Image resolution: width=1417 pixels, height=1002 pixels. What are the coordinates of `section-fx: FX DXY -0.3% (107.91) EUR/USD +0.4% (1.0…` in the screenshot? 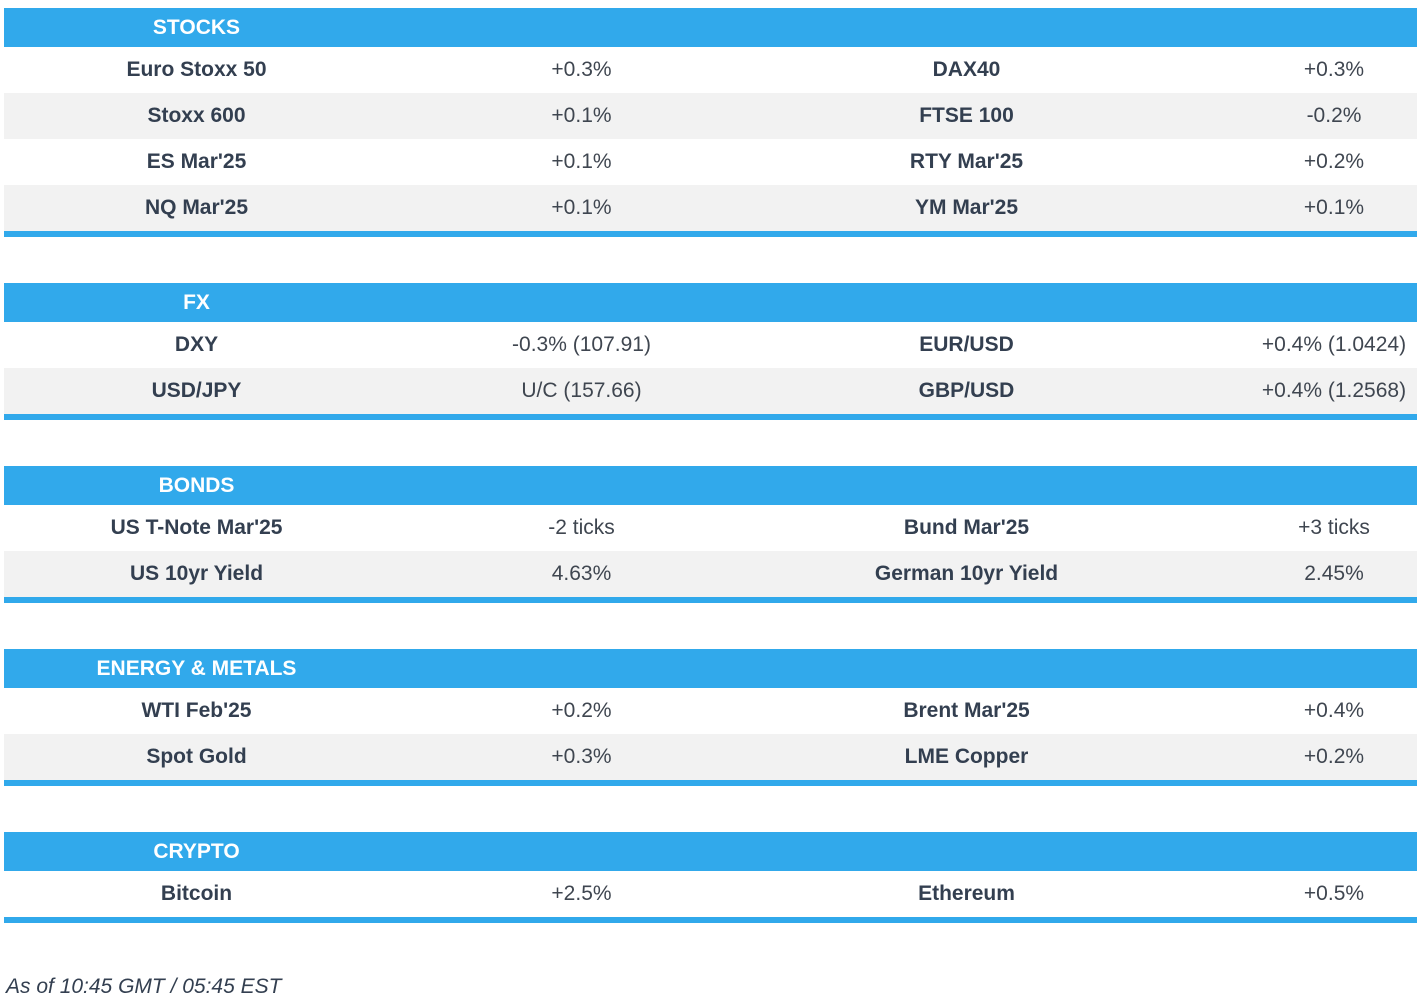 It's located at (710, 351).